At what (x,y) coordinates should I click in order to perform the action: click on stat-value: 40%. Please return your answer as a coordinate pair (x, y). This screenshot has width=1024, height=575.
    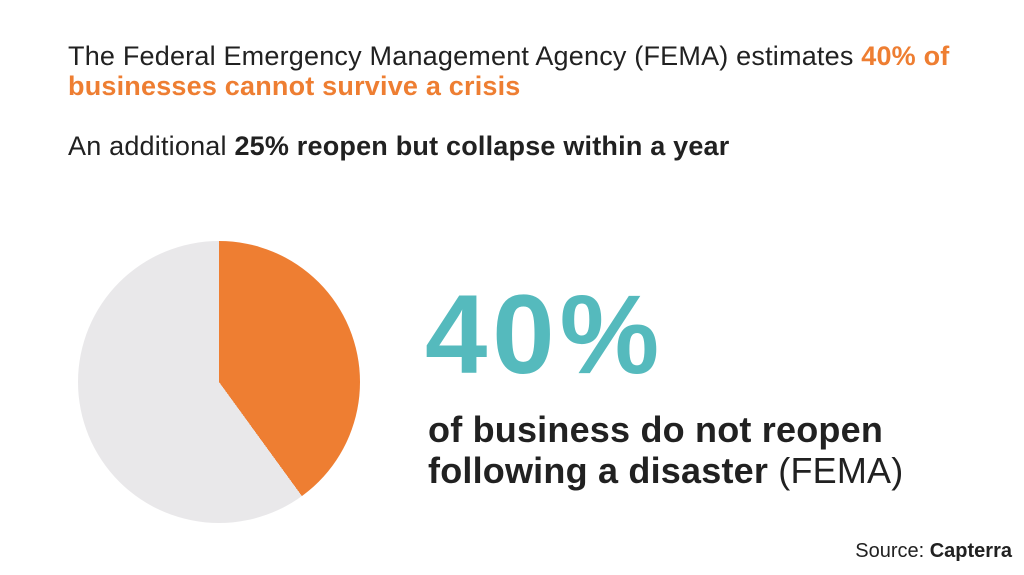
    Looking at the image, I should click on (545, 334).